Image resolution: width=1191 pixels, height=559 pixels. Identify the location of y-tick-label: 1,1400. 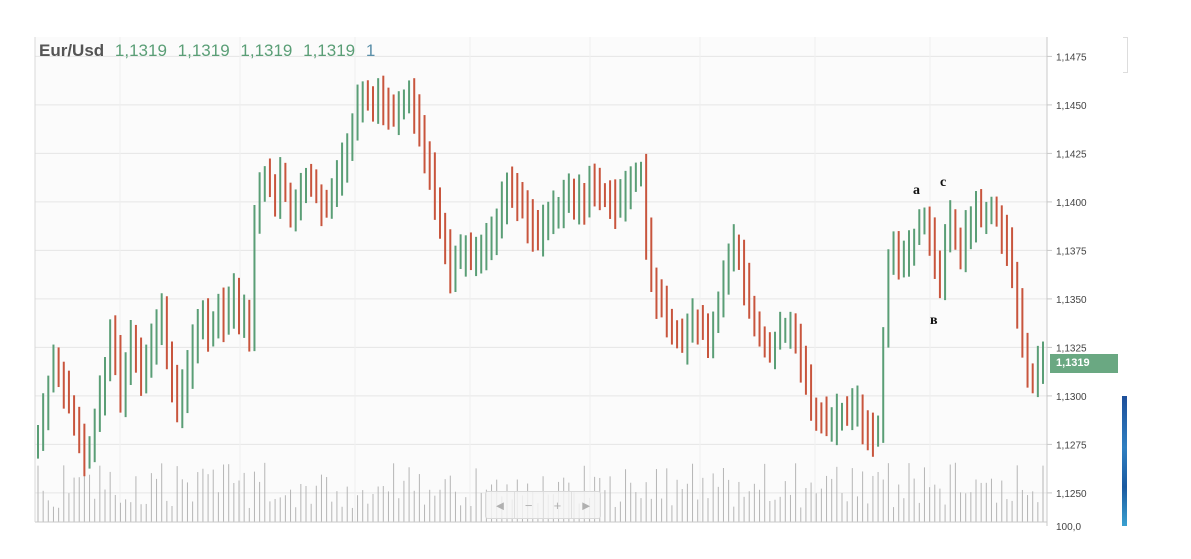
(1071, 203).